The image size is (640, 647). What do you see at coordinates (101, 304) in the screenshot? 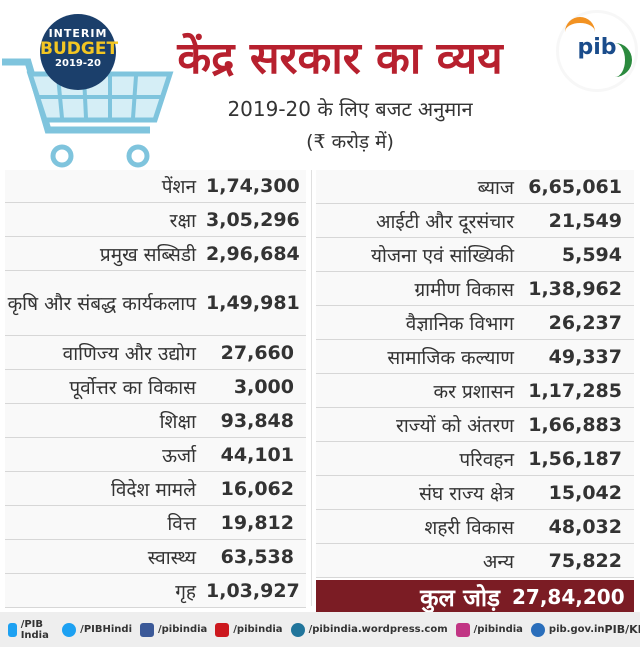
I see `expense-label: कृषि और संबद्ध कार्यकलाप` at bounding box center [101, 304].